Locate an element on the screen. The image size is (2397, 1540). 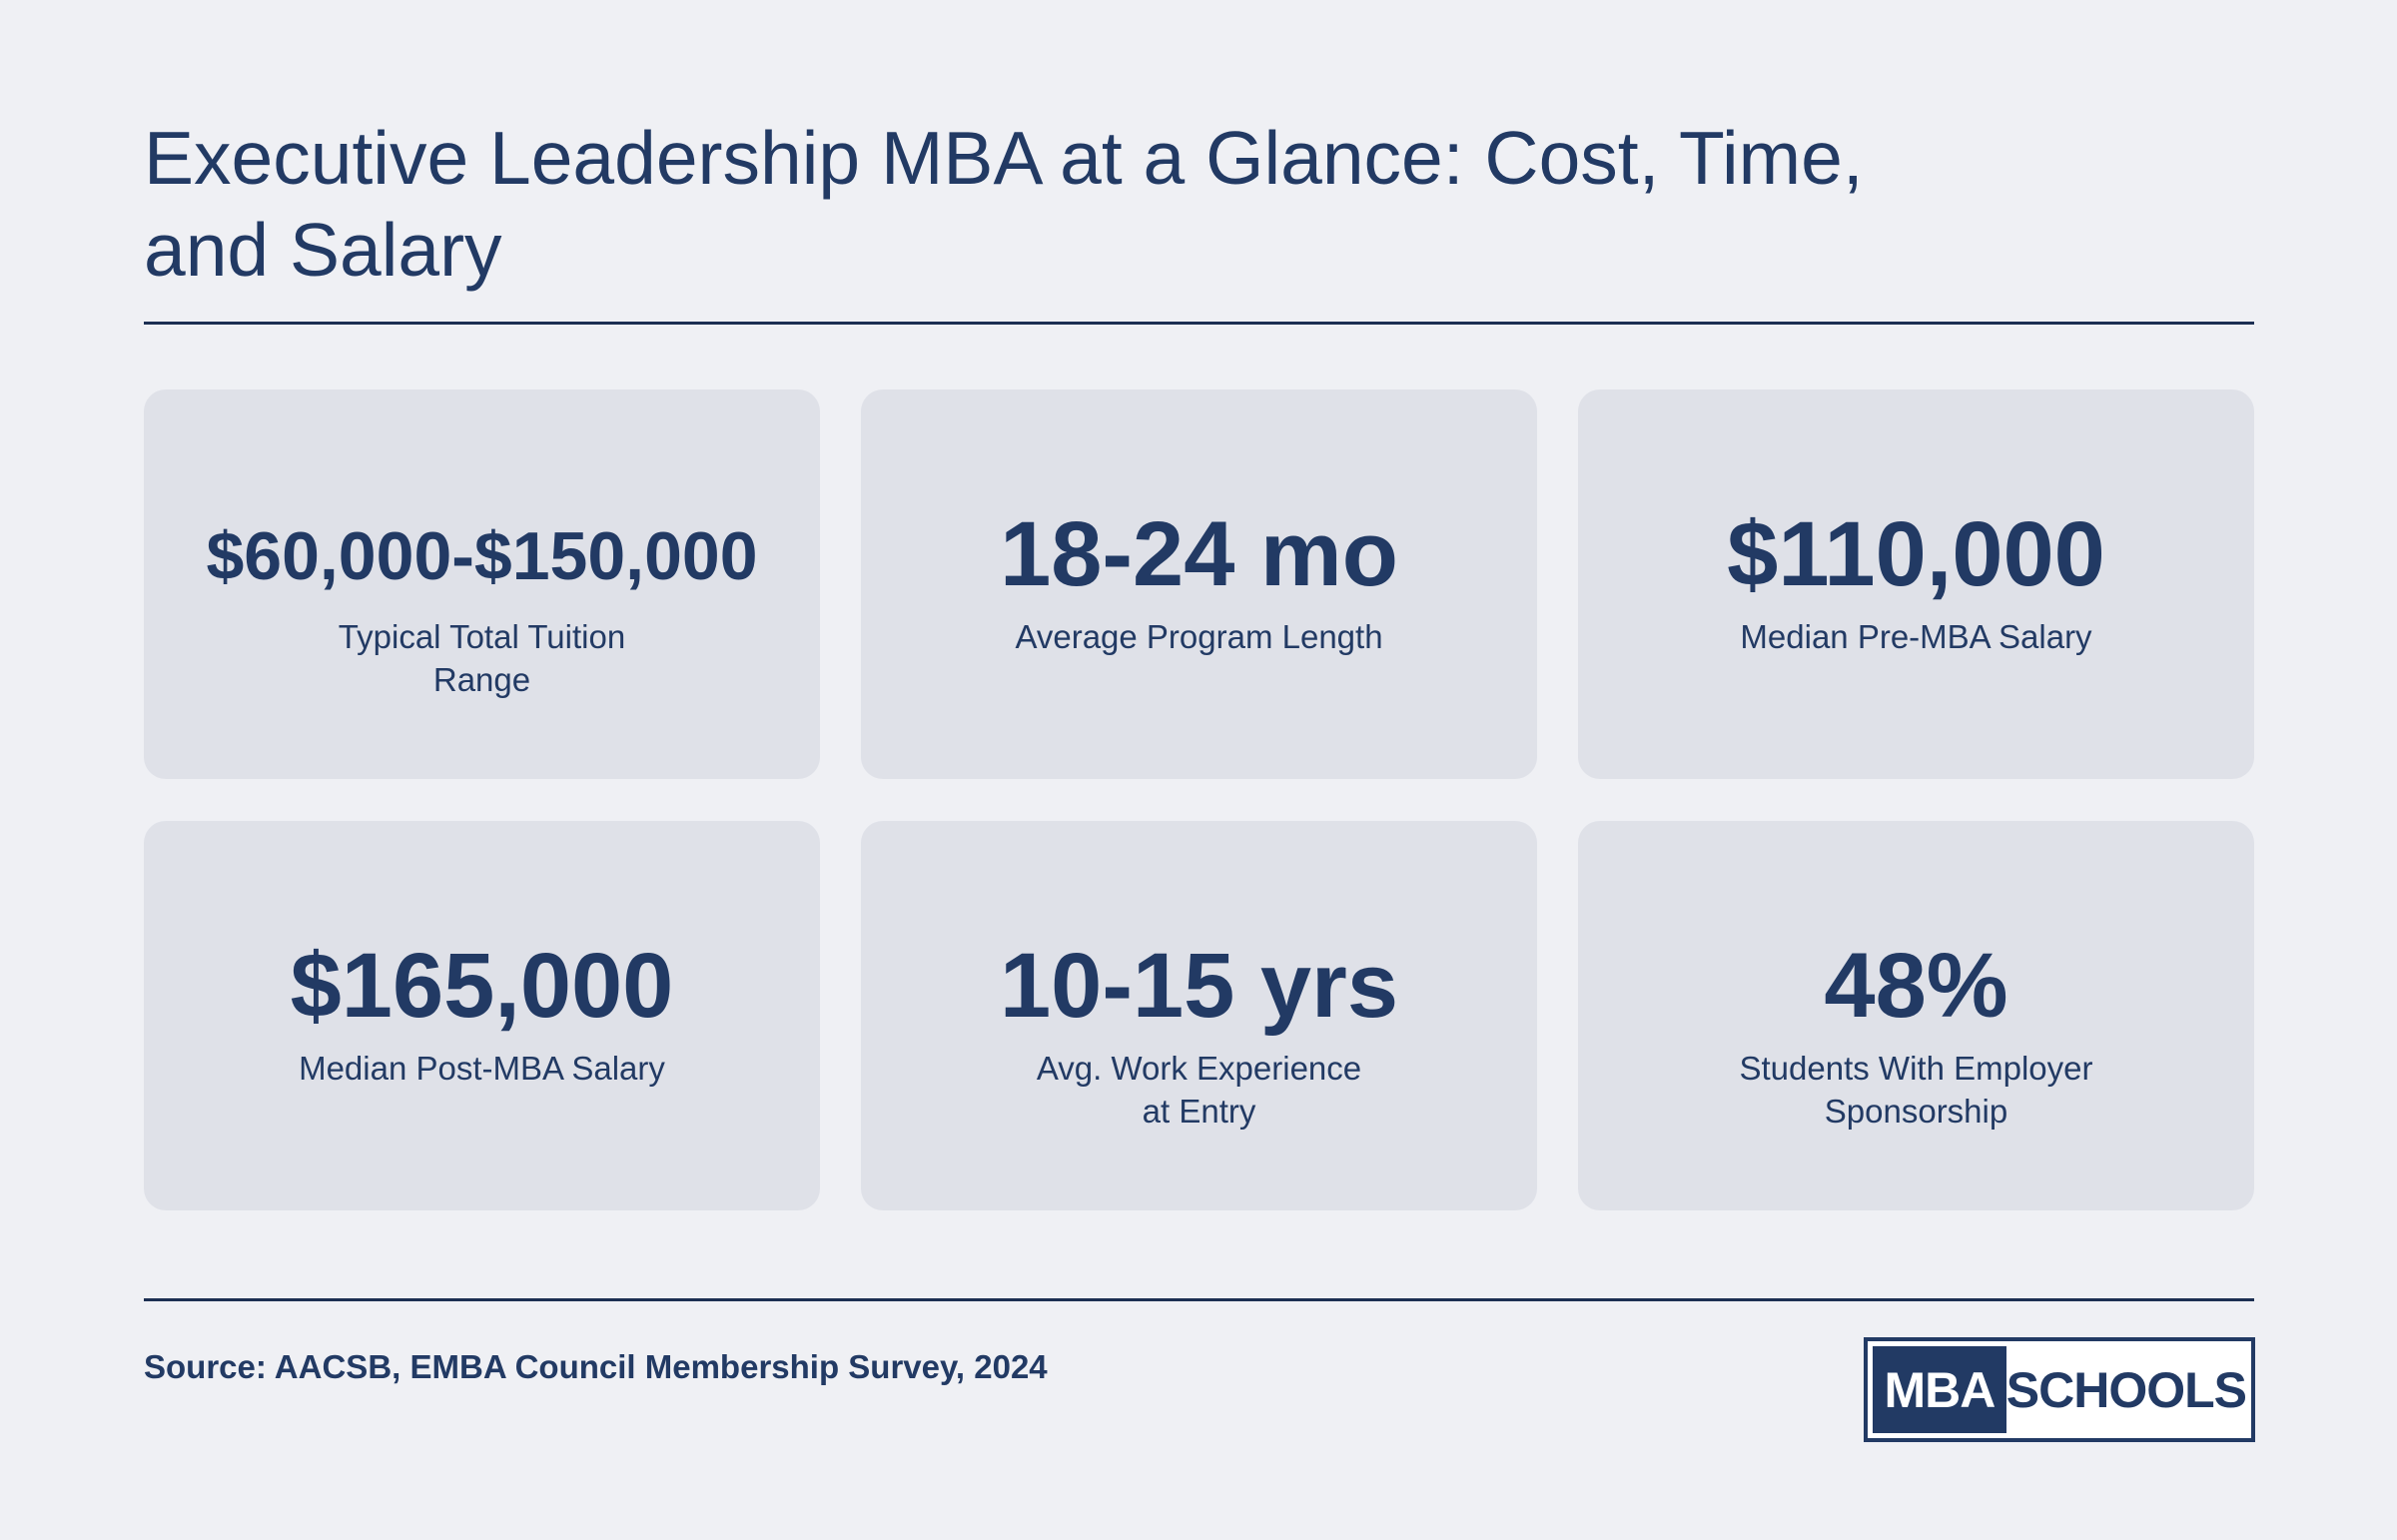
mba-schools-logo: MBA SCHOOLS is located at coordinates (2060, 1390).